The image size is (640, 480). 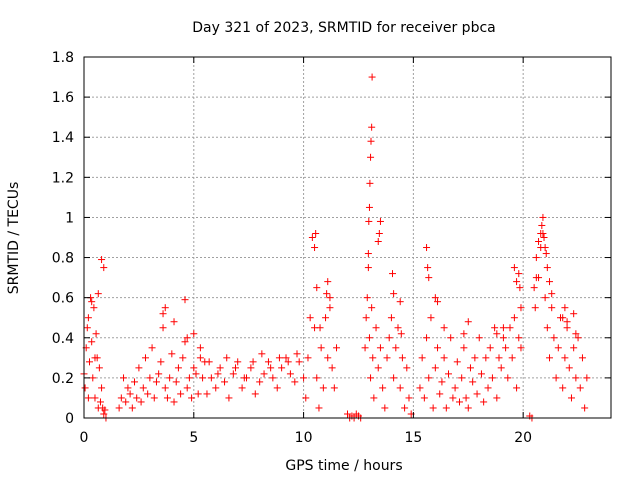 I want to click on y-tick-label: 1, so click(x=69, y=218).